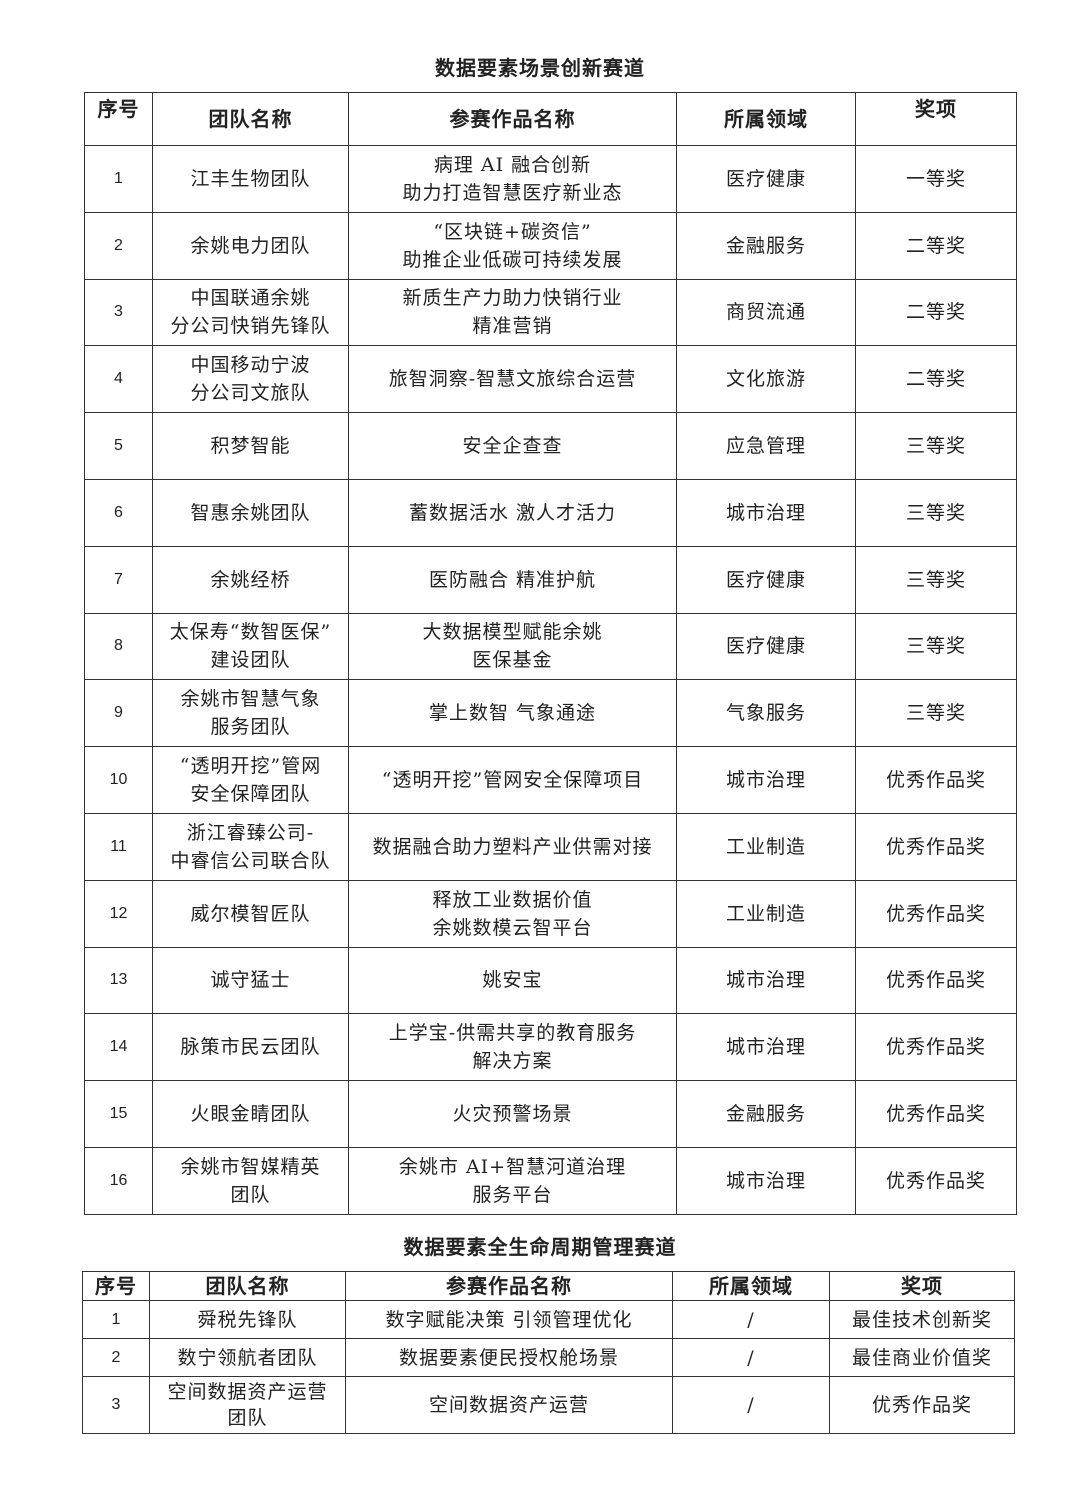 This screenshot has height=1492, width=1080. I want to click on cell-entry-name: 姚安宝, so click(512, 980).